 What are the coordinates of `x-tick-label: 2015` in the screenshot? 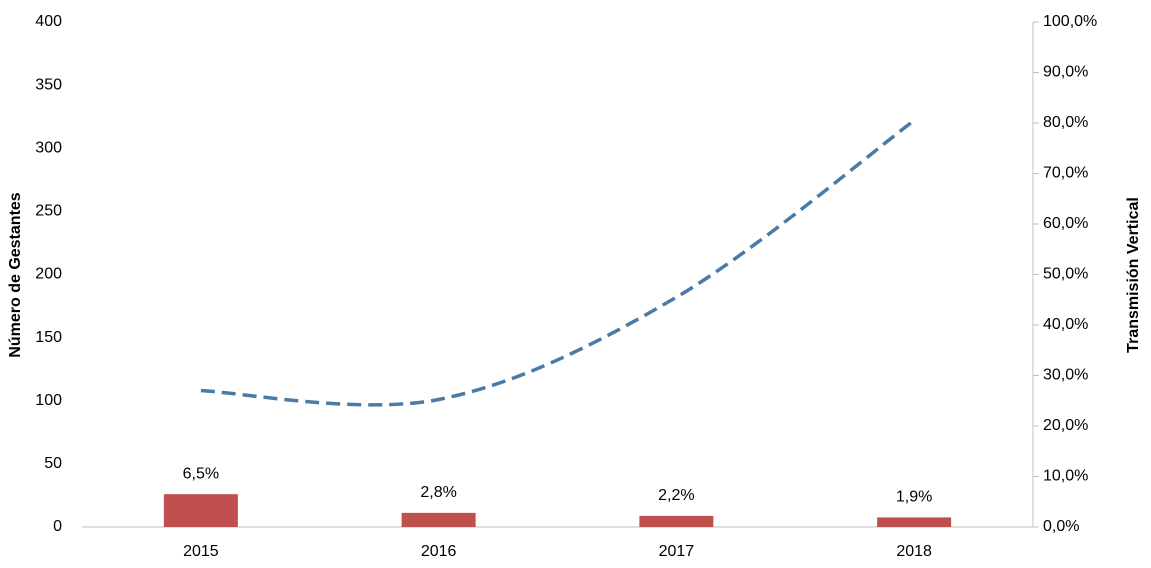 It's located at (201, 551).